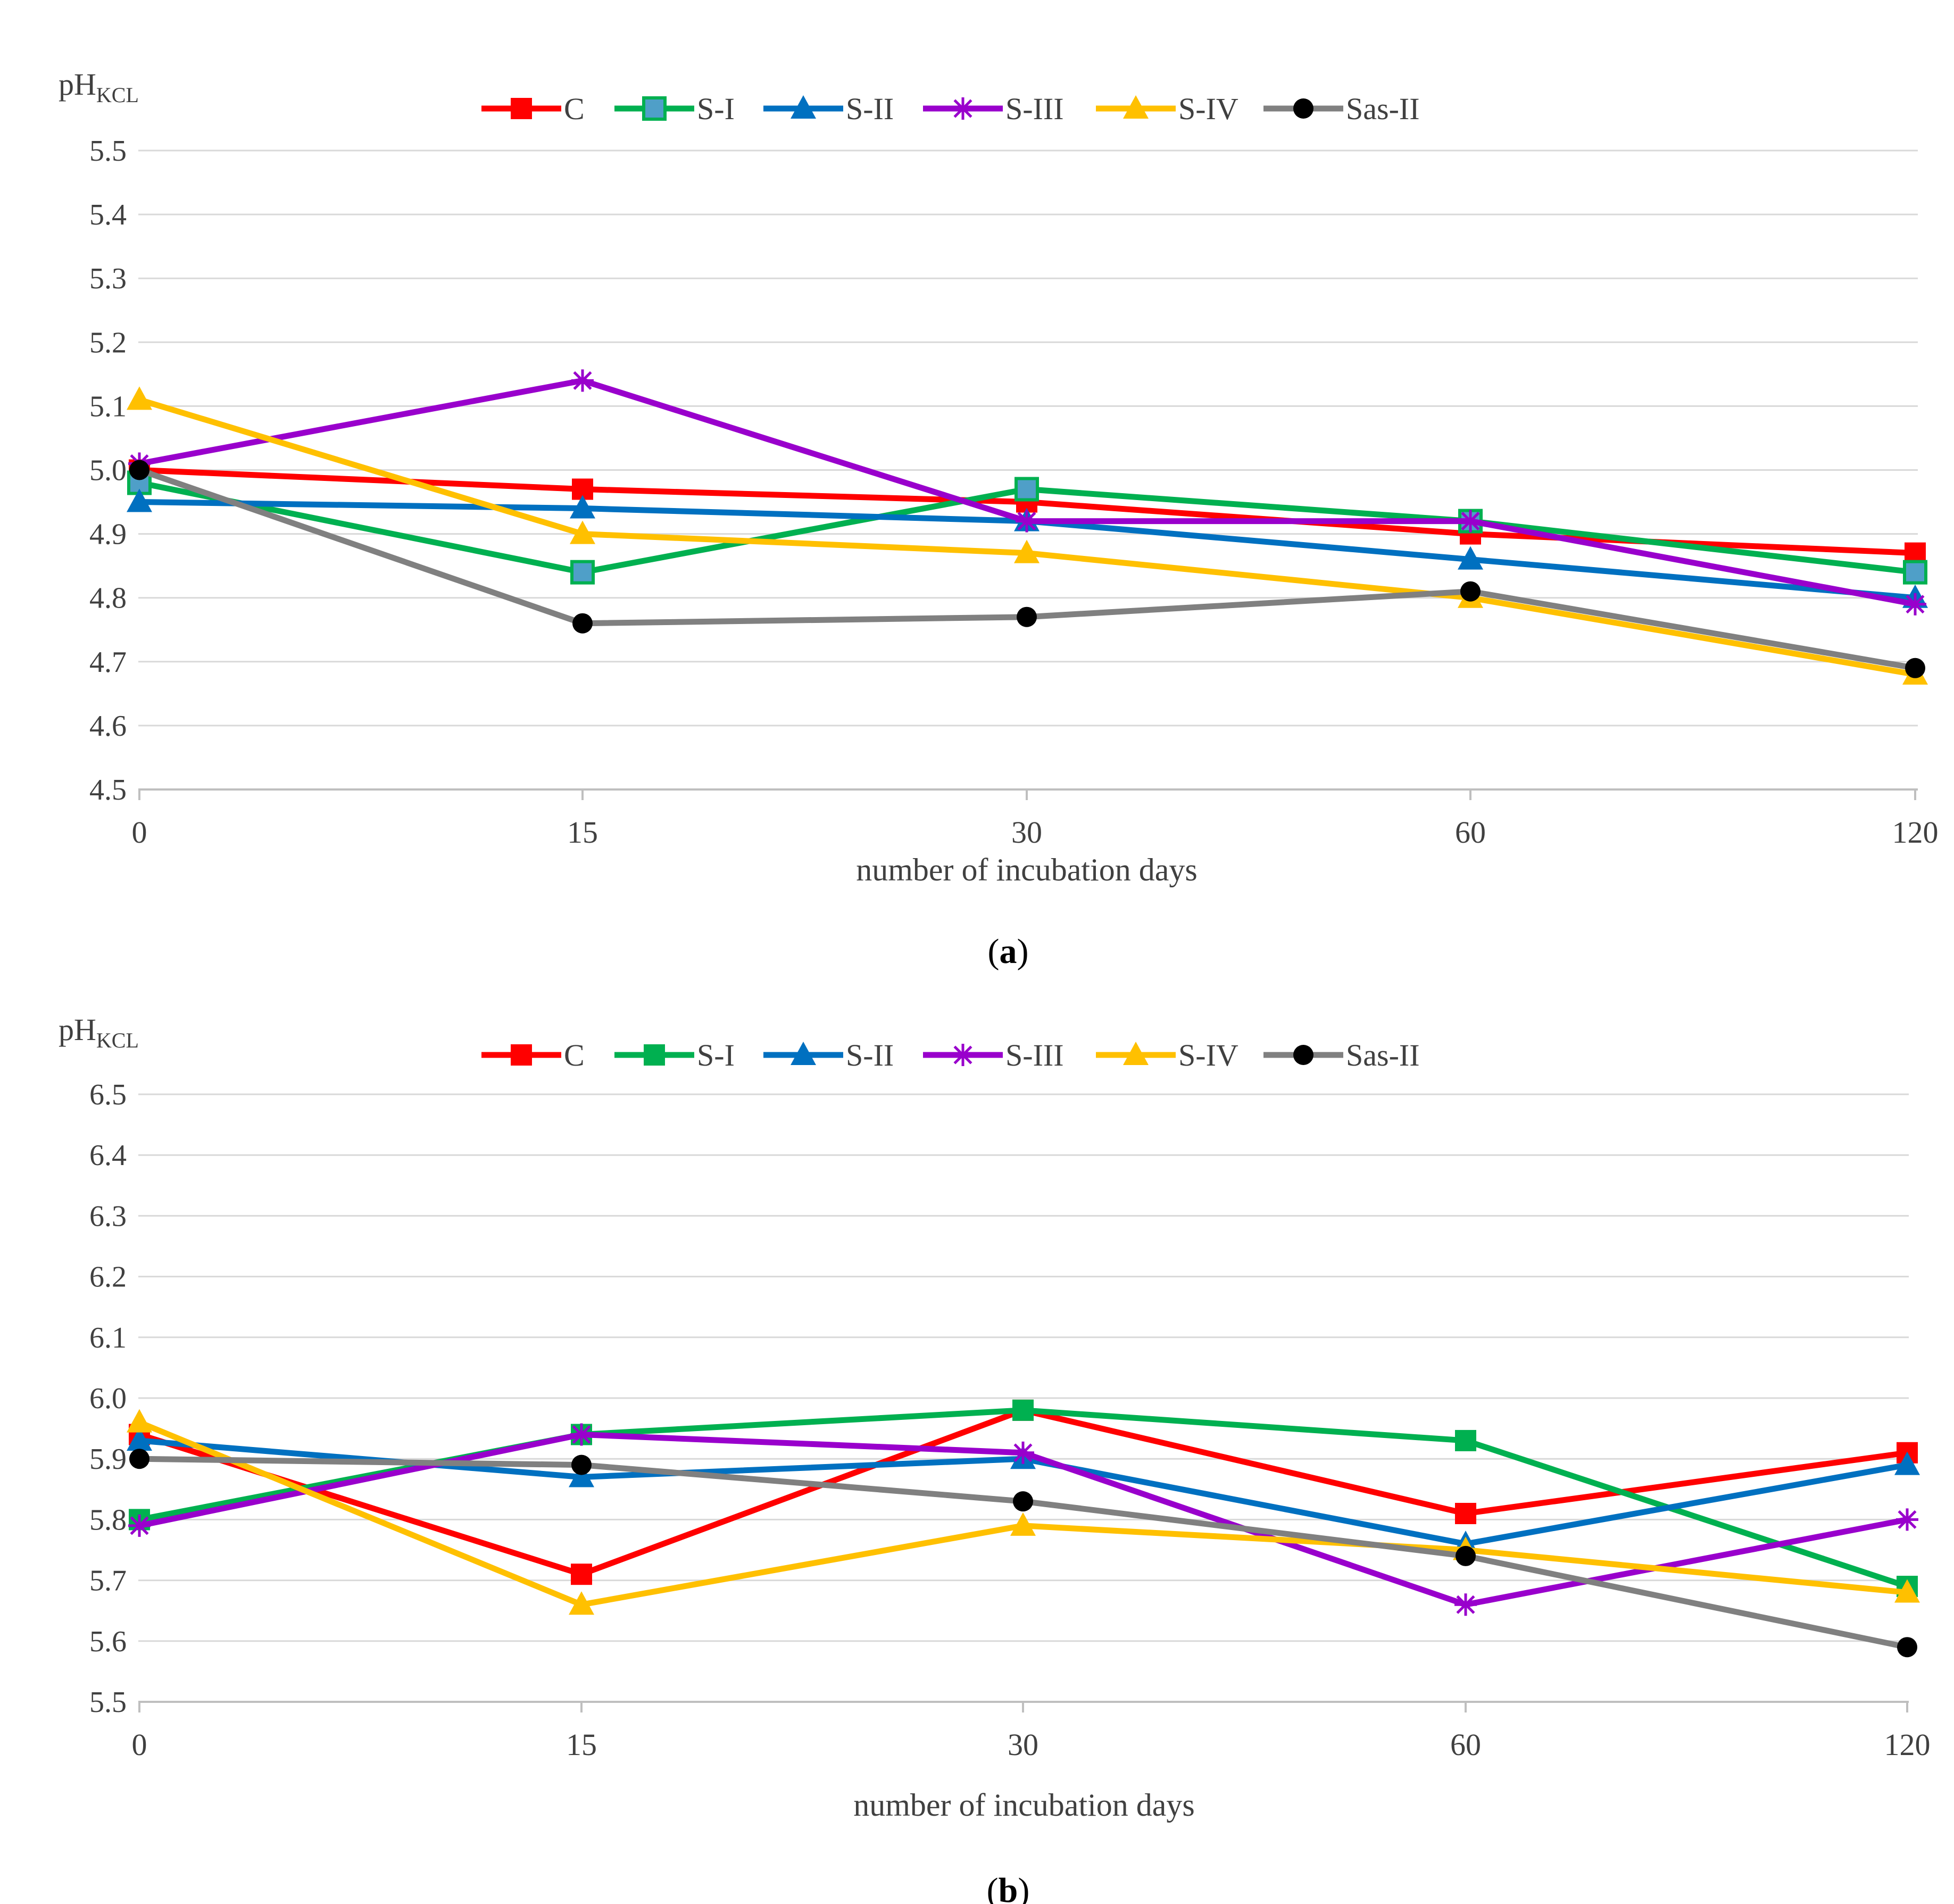 The image size is (1954, 1904). What do you see at coordinates (1167, 109) in the screenshot?
I see `legend-item-s-iv: S-IV` at bounding box center [1167, 109].